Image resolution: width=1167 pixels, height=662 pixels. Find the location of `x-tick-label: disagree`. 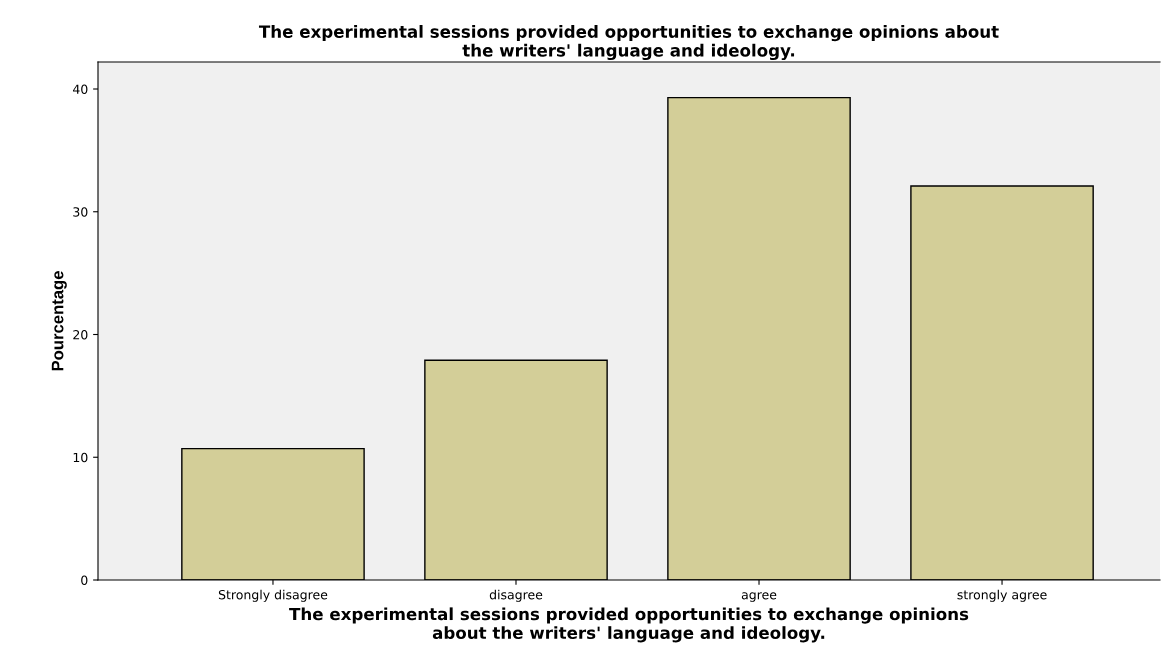

x-tick-label: disagree is located at coordinates (516, 595).